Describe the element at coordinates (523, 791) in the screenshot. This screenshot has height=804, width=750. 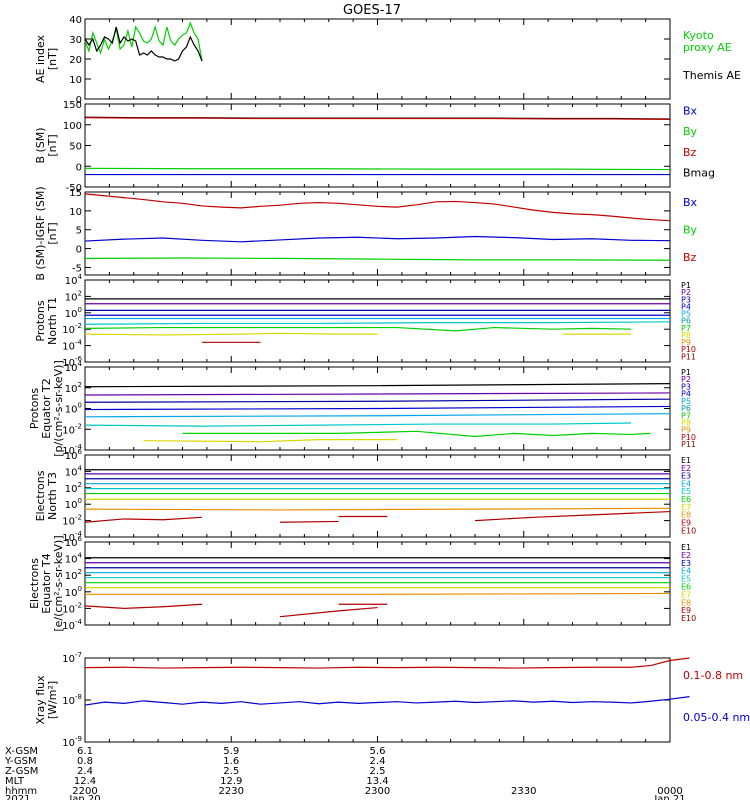
I see `footer-value: 2330` at that location.